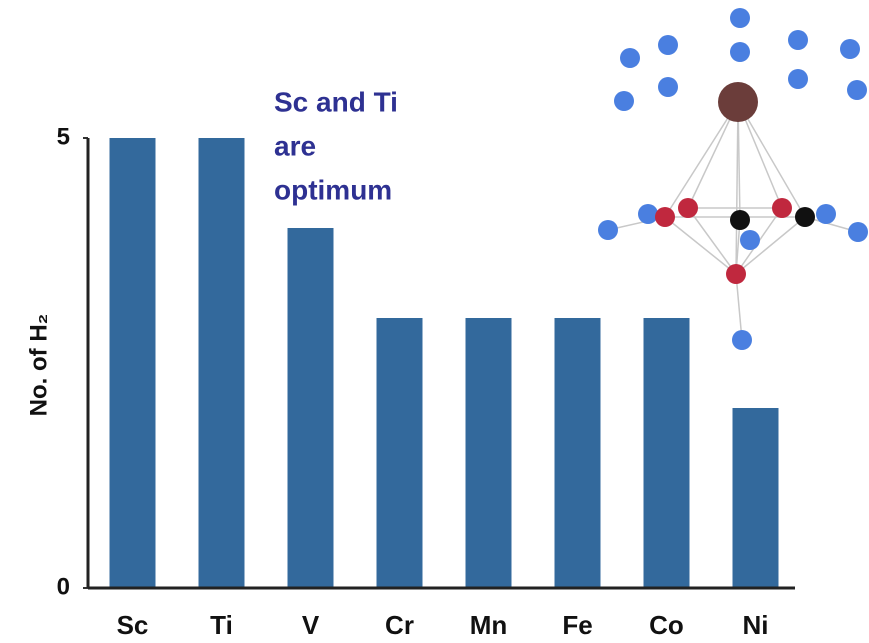 Image resolution: width=869 pixels, height=643 pixels. I want to click on x-tick-label: Co, so click(666, 625).